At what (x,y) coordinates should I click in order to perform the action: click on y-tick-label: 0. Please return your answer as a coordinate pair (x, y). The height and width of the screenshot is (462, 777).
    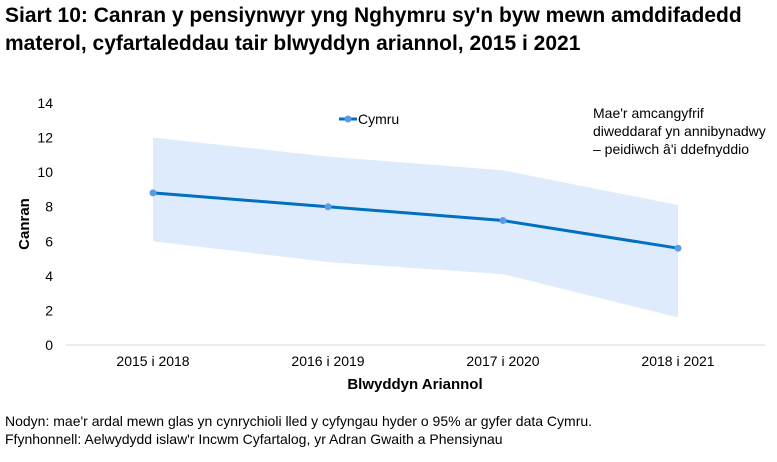
    Looking at the image, I should click on (49, 345).